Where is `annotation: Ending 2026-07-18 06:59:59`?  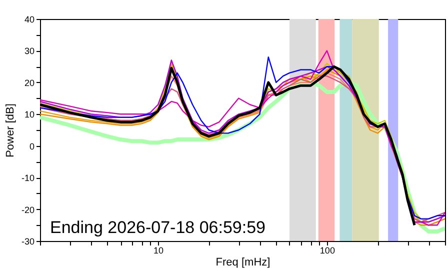 annotation: Ending 2026-07-18 06:59:59 is located at coordinates (158, 227).